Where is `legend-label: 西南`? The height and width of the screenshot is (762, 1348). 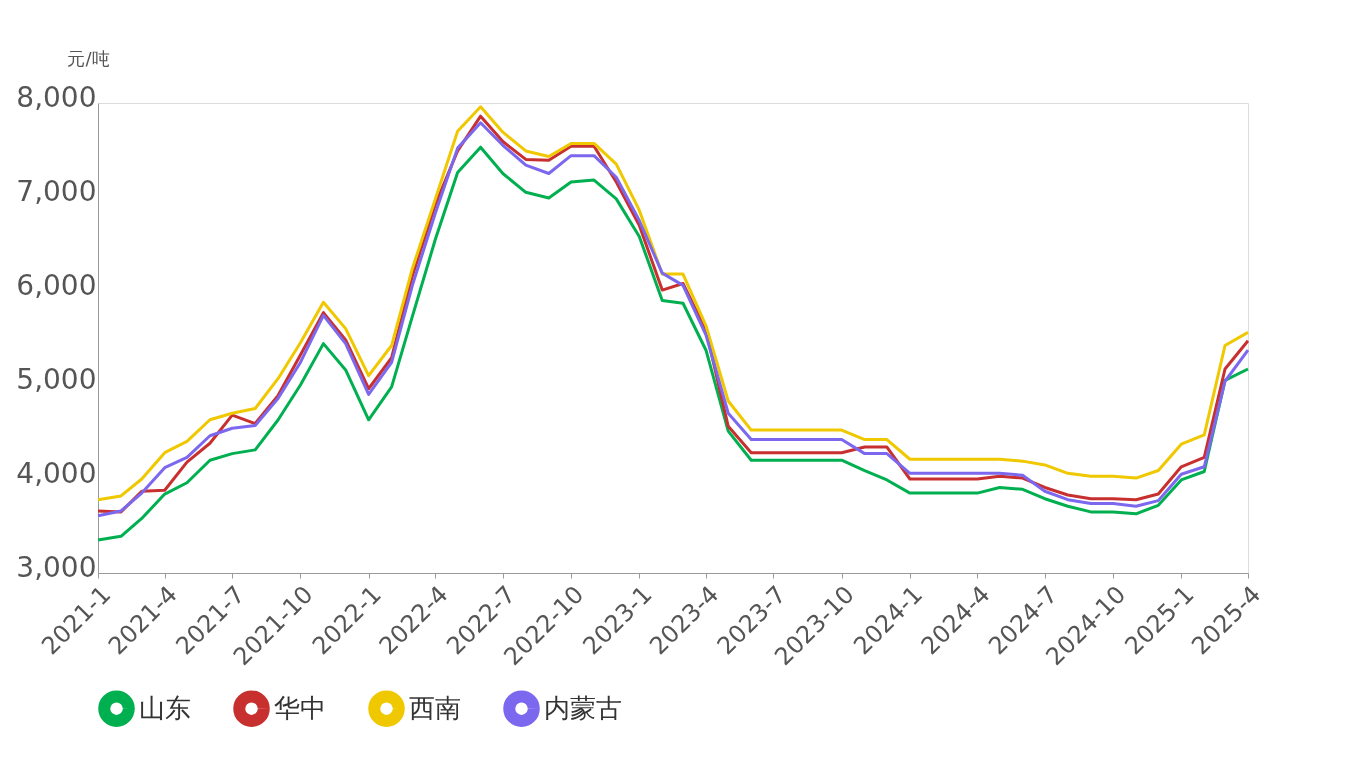 legend-label: 西南 is located at coordinates (435, 707).